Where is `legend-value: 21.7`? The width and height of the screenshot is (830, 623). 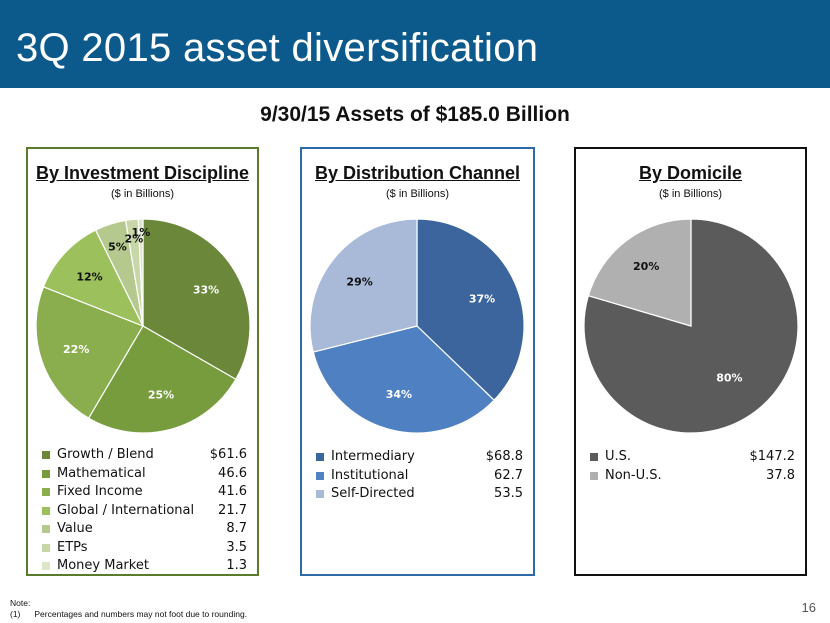 legend-value: 21.7 is located at coordinates (232, 510).